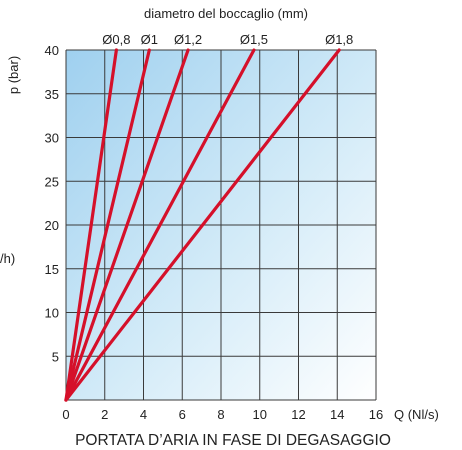 Image resolution: width=462 pixels, height=450 pixels. I want to click on series-label: Ø1,5, so click(254, 39).